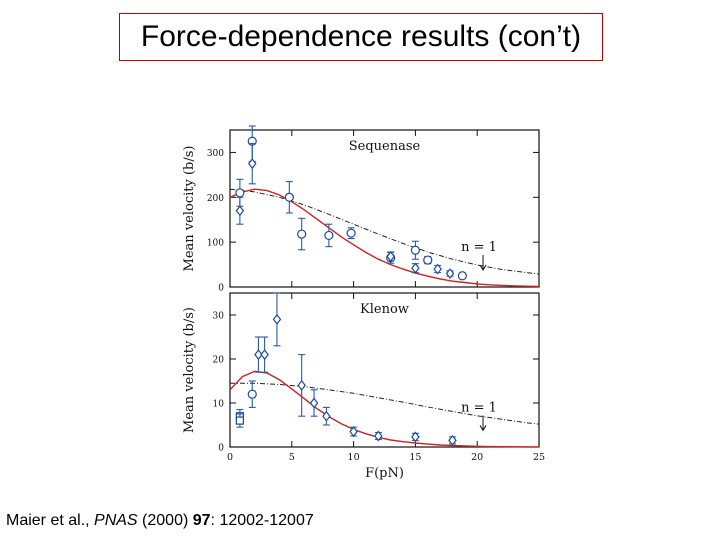 The width and height of the screenshot is (720, 540). Describe the element at coordinates (165, 520) in the screenshot. I see `citation-year: (2000)` at that location.